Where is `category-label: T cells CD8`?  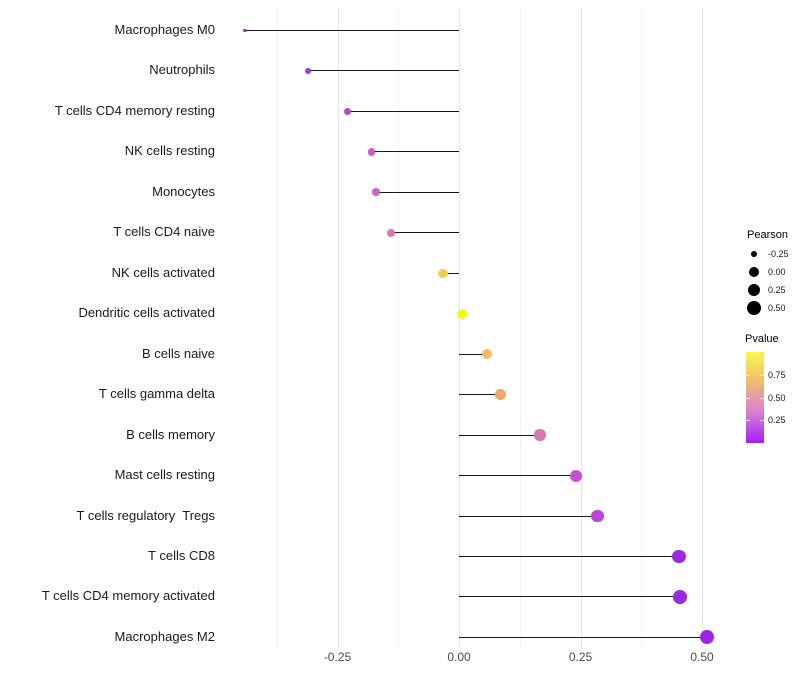
category-label: T cells CD8 is located at coordinates (181, 555).